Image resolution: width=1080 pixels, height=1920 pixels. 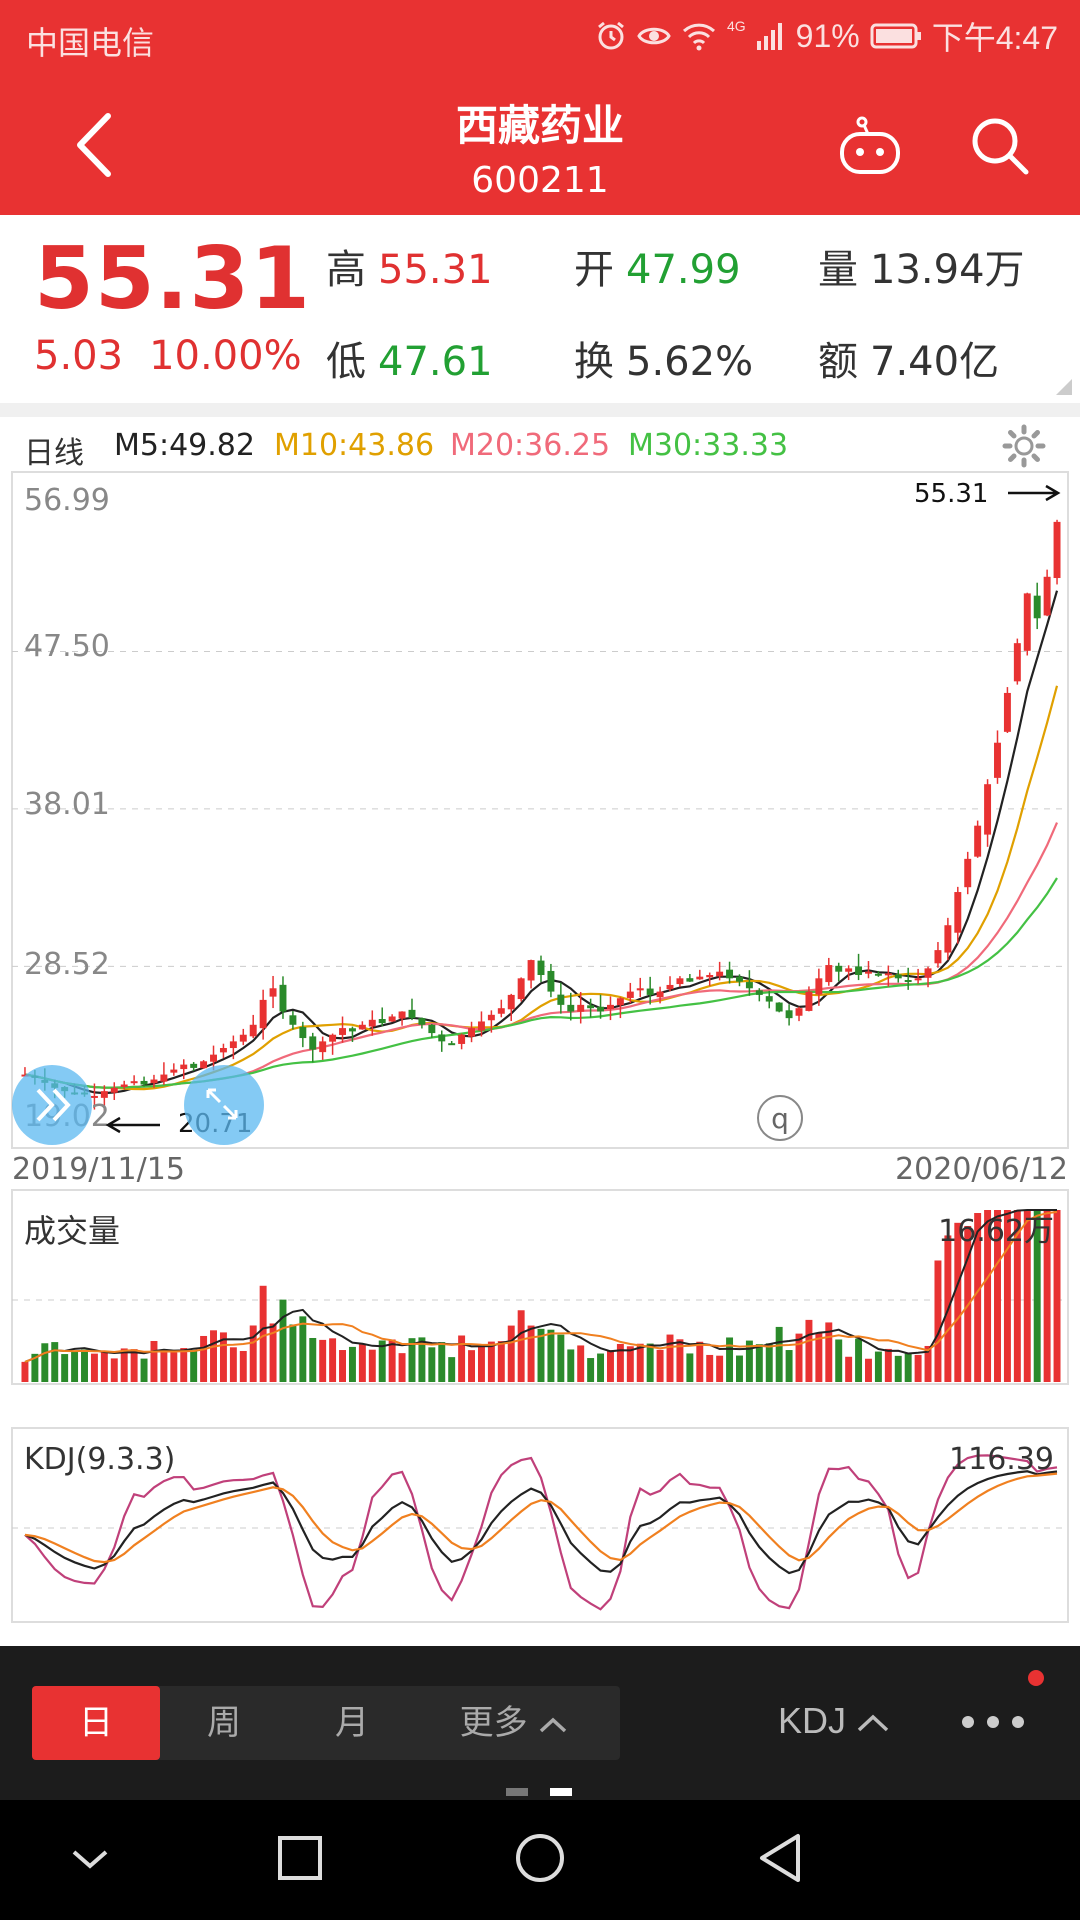 What do you see at coordinates (79, 356) in the screenshot?
I see `change-amount: 5.03` at bounding box center [79, 356].